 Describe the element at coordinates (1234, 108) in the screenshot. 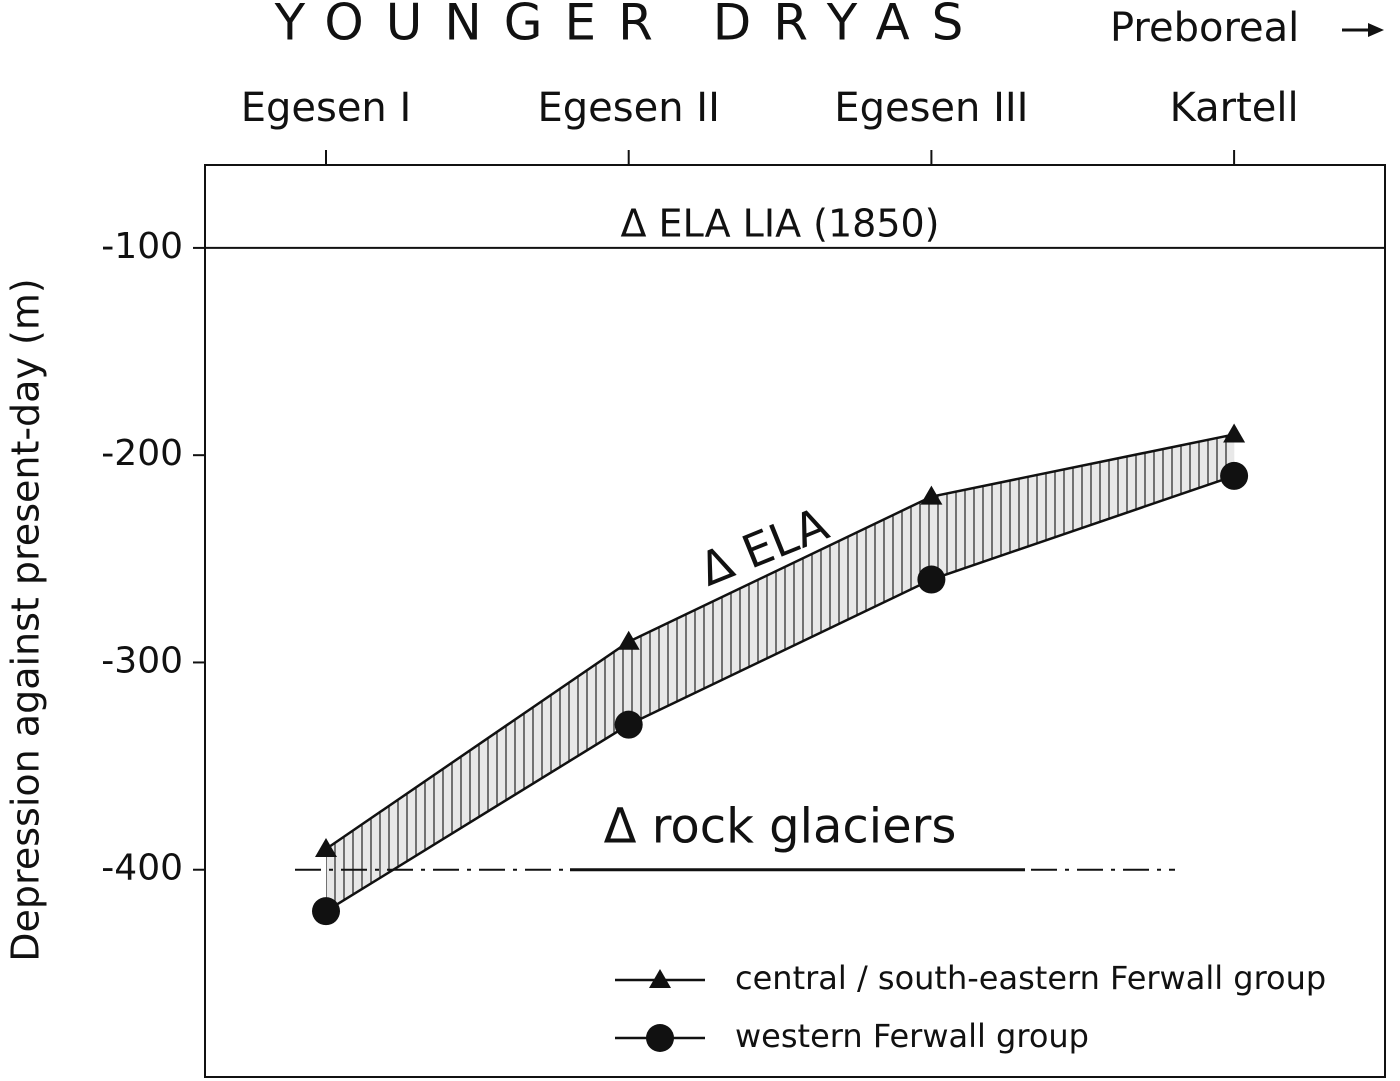

I see `x-tick-label: Kartell` at that location.